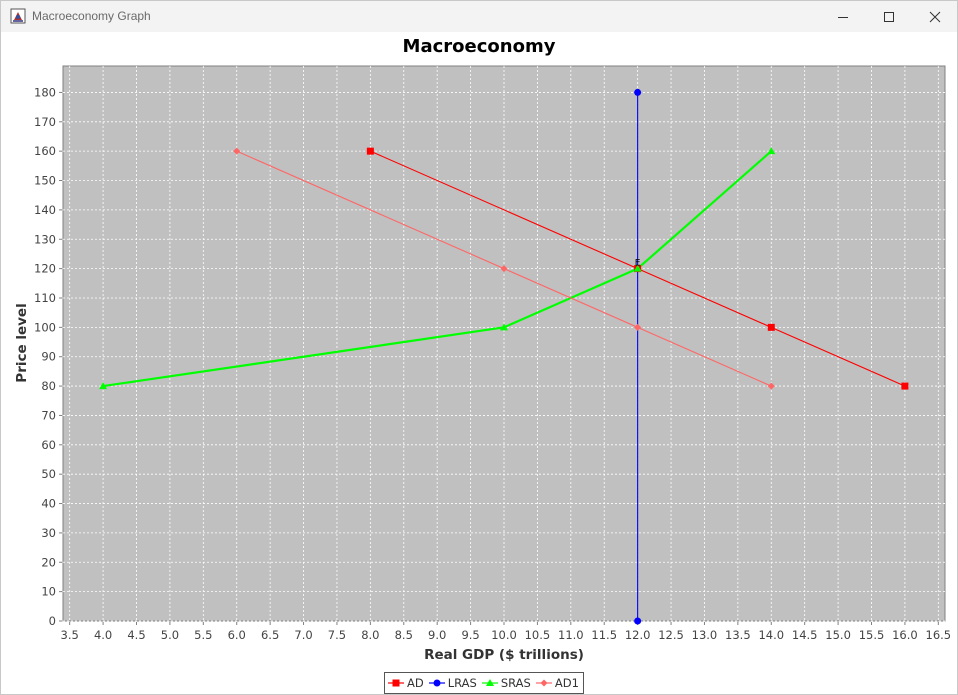  Describe the element at coordinates (237, 635) in the screenshot. I see `x-tick-label: 6.0` at that location.